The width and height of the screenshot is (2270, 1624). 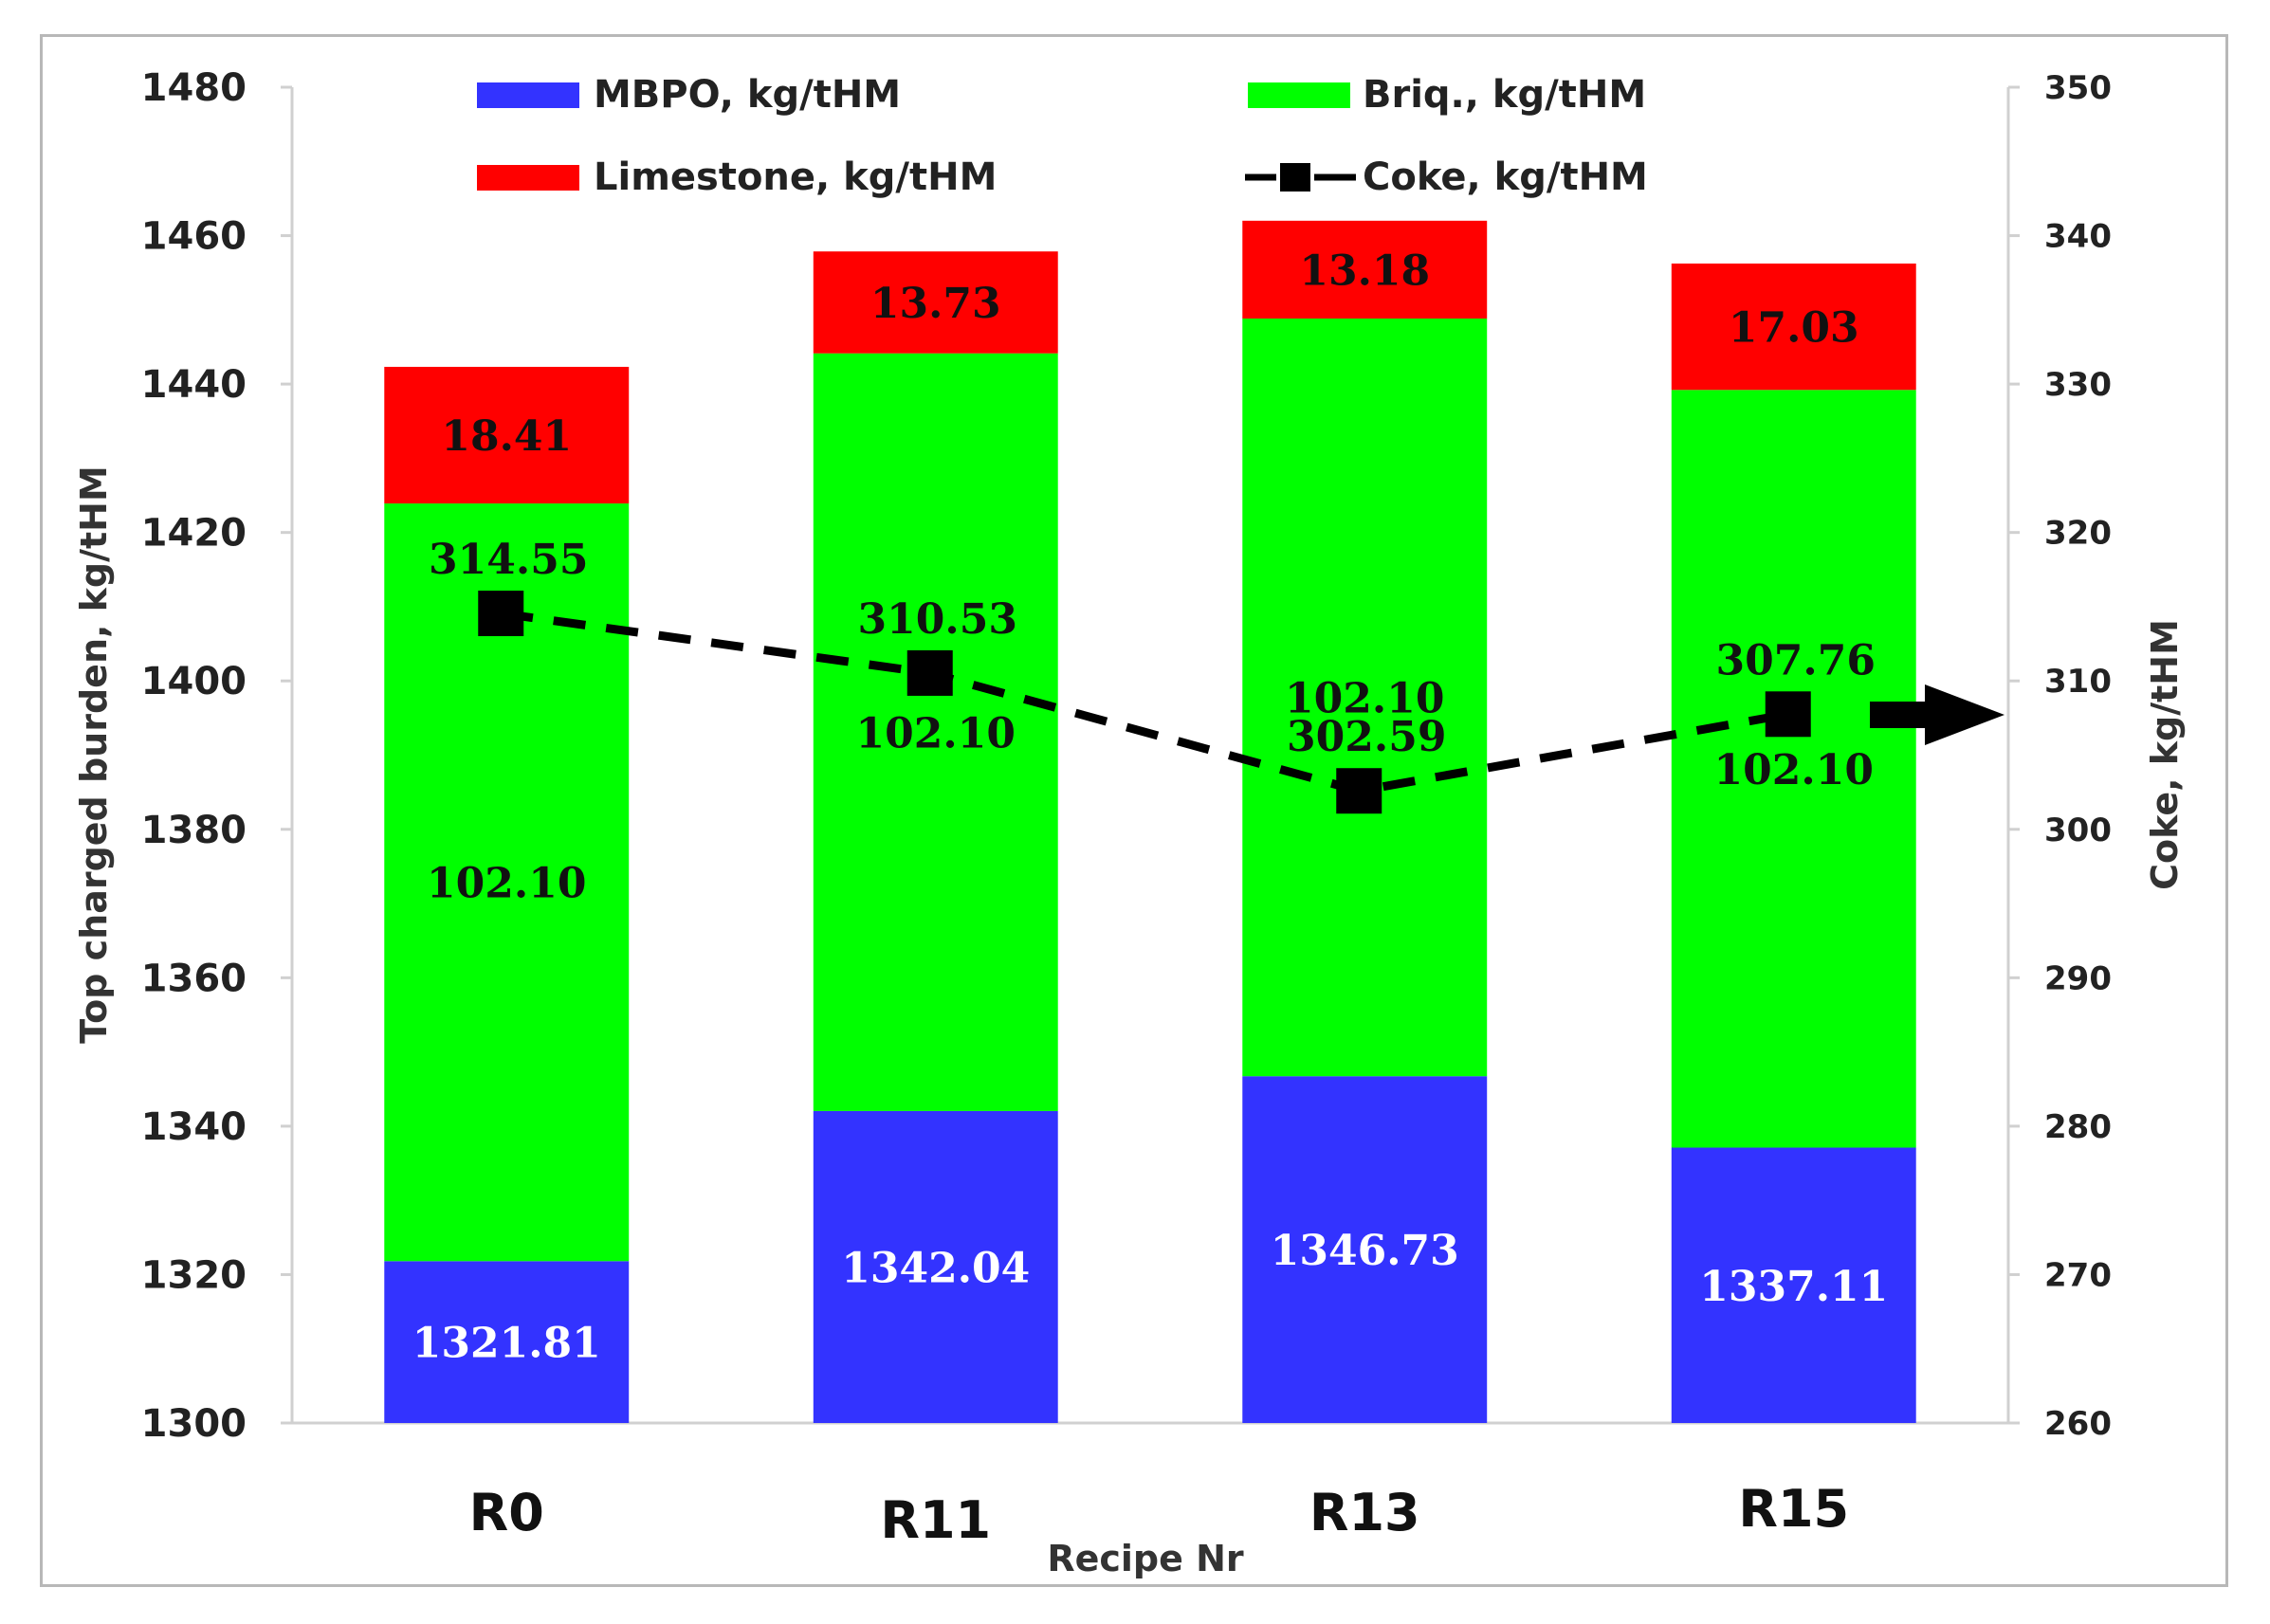 I want to click on bar-segment-mbpo-r13, so click(x=1365, y=1249).